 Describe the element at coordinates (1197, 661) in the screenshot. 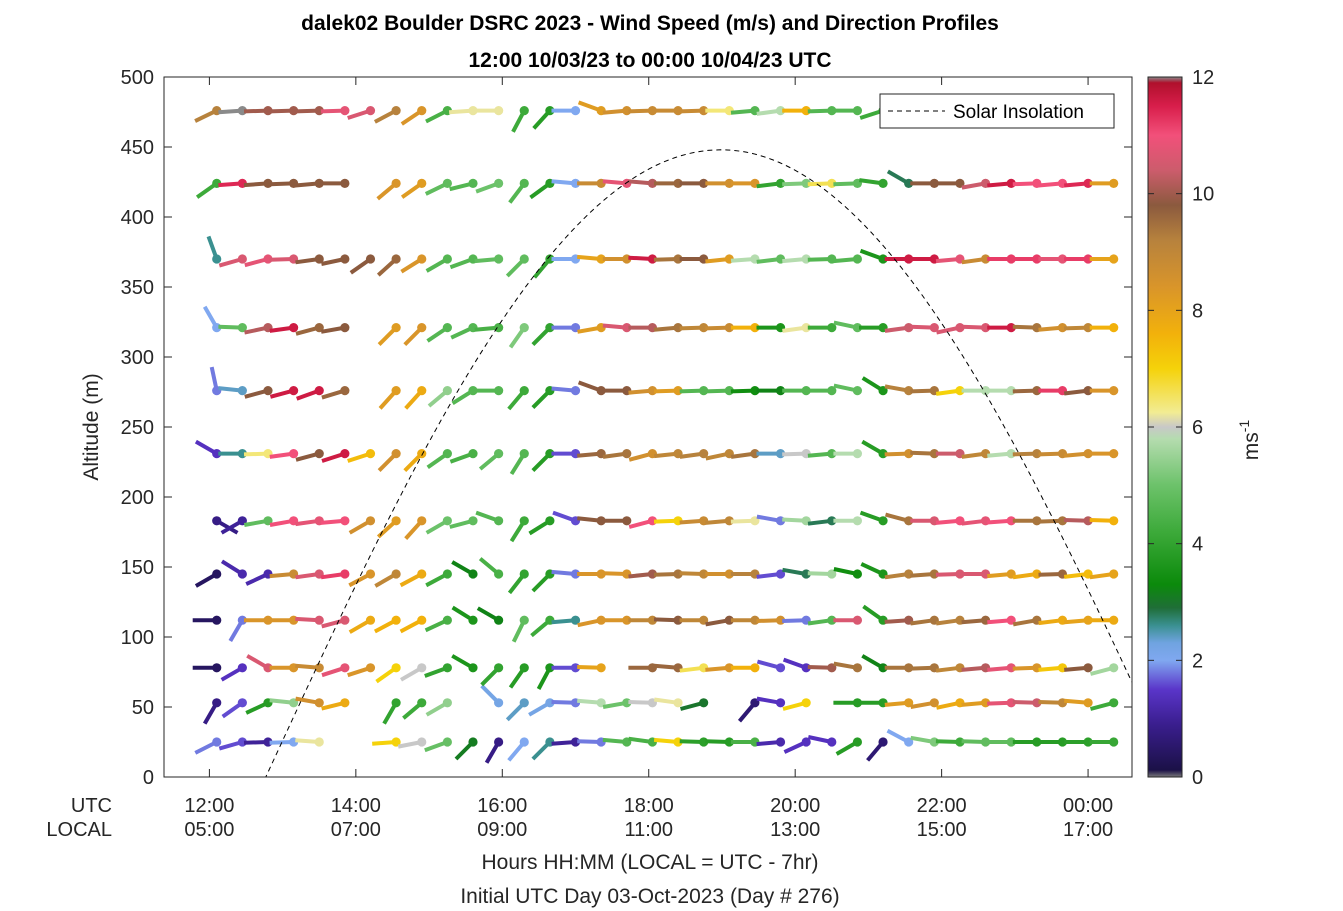

I see `colorbar-tick-label: 2` at that location.